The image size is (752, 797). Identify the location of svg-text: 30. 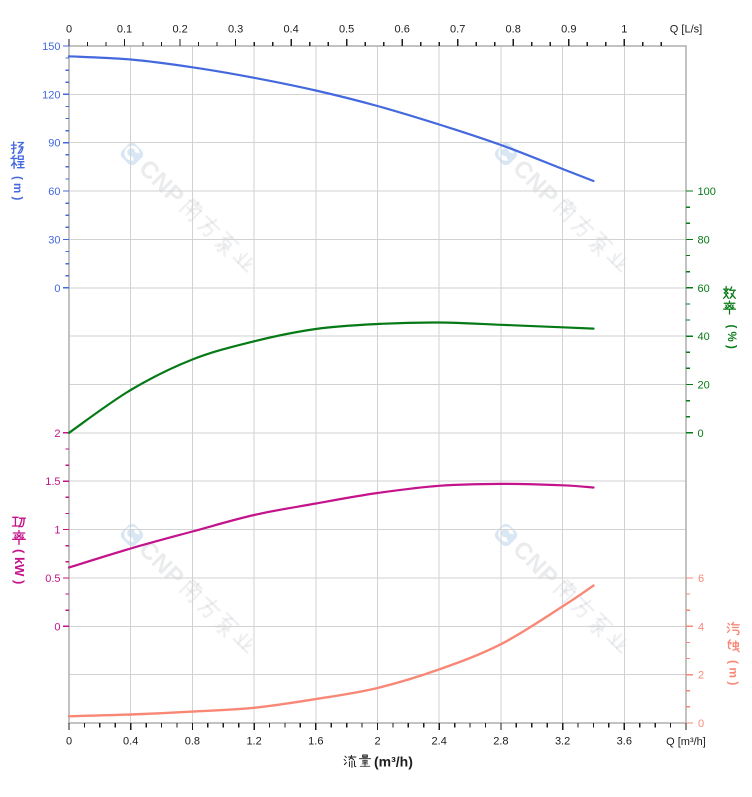
(54, 240).